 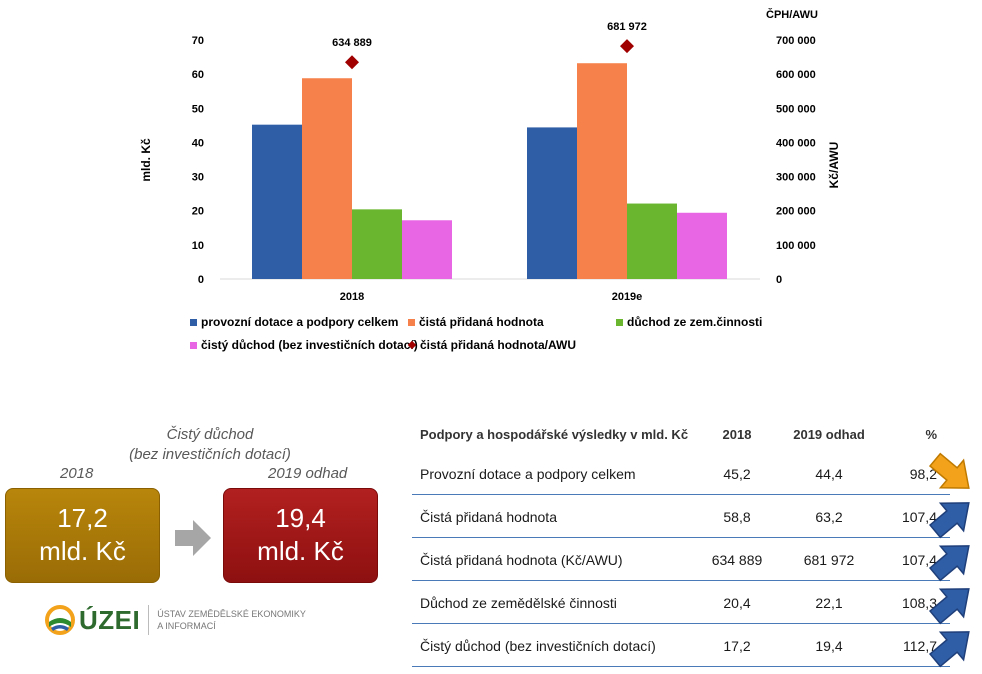 What do you see at coordinates (779, 280) in the screenshot?
I see `y2-tick-label: 0` at bounding box center [779, 280].